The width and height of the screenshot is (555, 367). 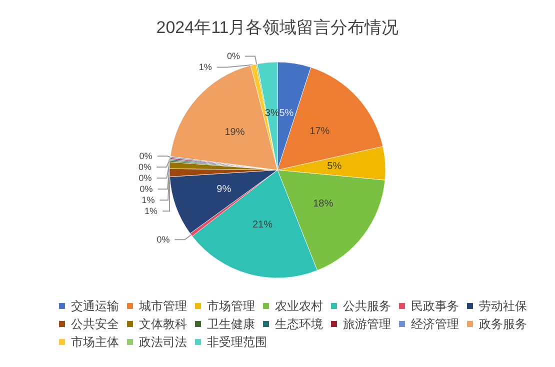 I want to click on legend-label: 生态环境, so click(x=299, y=324).